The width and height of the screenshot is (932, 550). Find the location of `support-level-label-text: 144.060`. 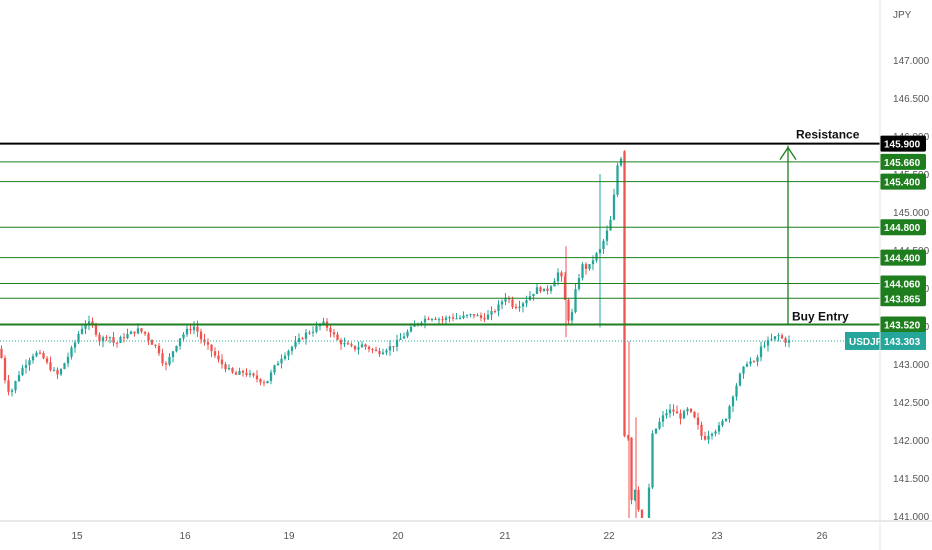

support-level-label-text: 144.060 is located at coordinates (902, 284).